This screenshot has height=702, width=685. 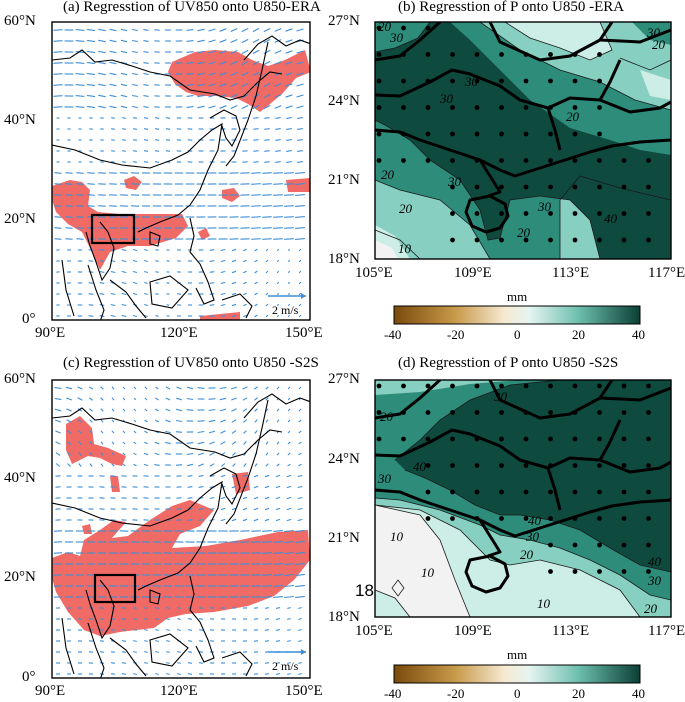 I want to click on panel-a-ref-label: 2 m/s, so click(x=285, y=310).